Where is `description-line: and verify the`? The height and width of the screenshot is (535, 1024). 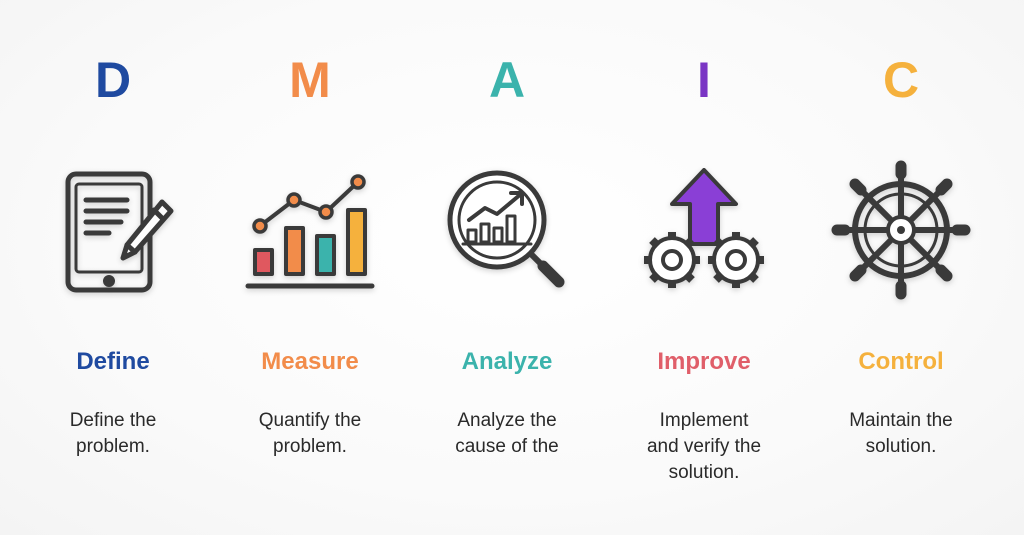
description-line: and verify the is located at coordinates (704, 446).